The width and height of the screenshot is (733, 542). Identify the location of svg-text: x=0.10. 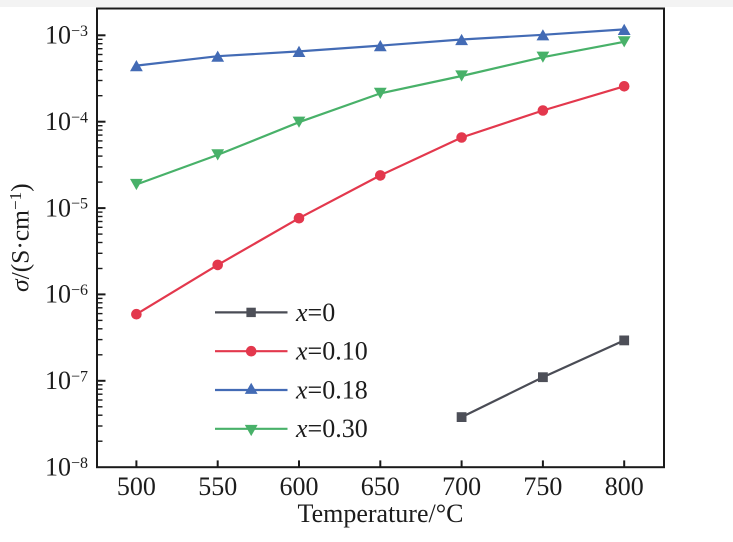
(331, 351).